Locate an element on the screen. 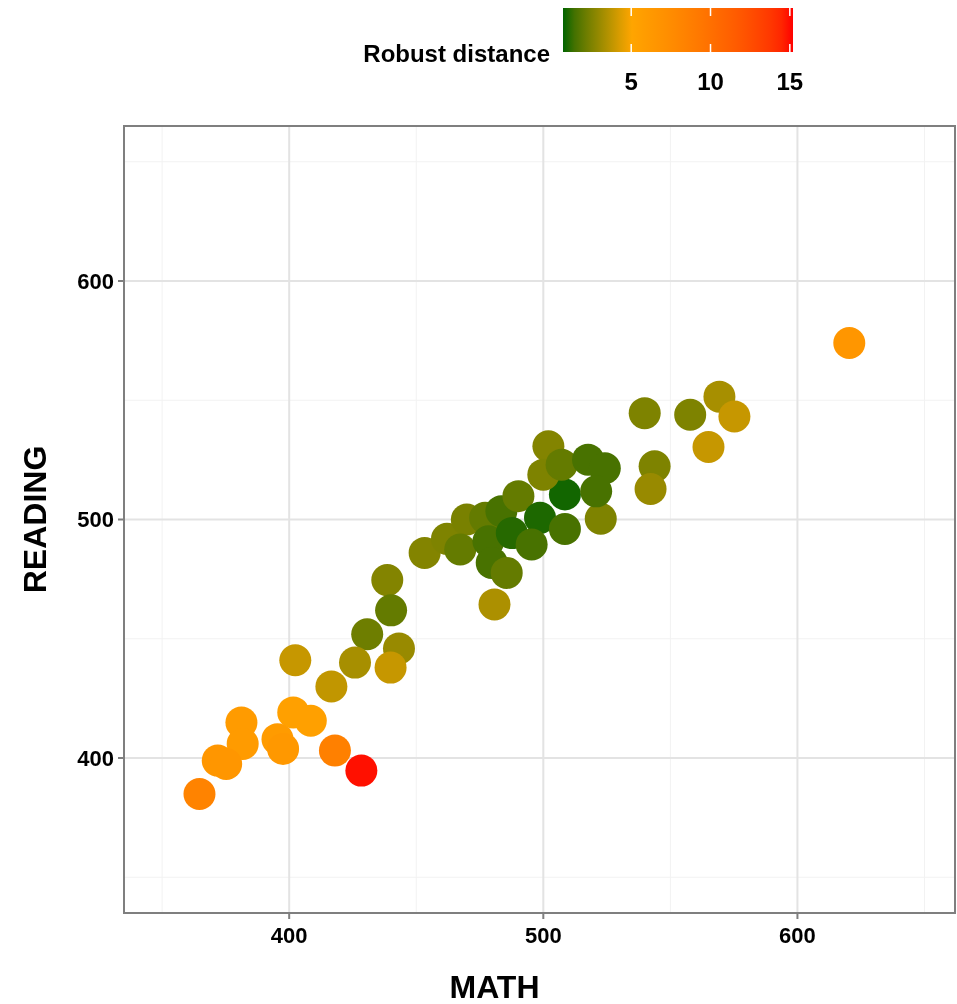 The height and width of the screenshot is (1004, 957). color-bar-label: 5 is located at coordinates (631, 81).